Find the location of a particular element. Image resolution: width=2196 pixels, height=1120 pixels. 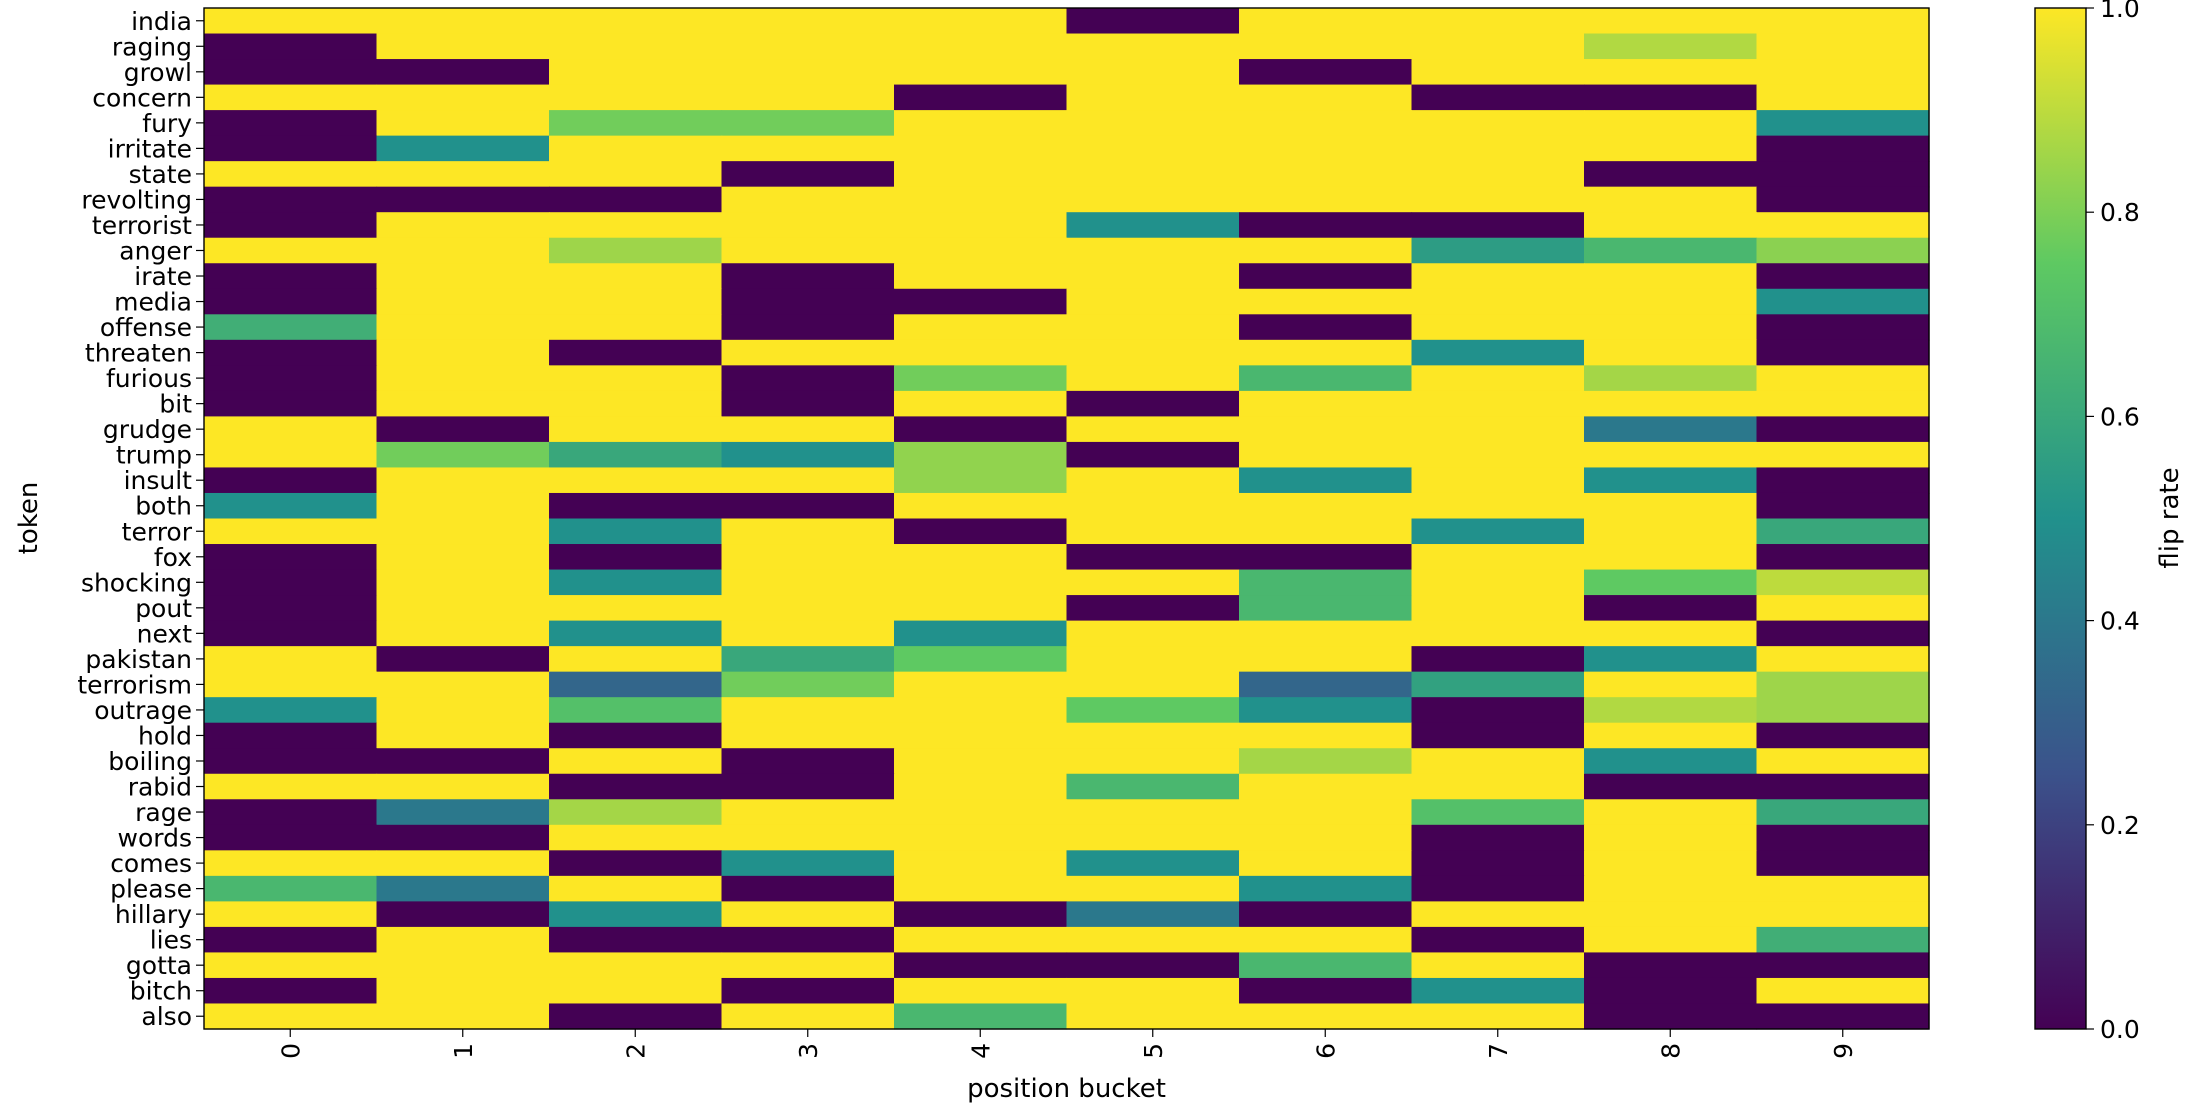

y-tick-label: grudge is located at coordinates (147, 429).